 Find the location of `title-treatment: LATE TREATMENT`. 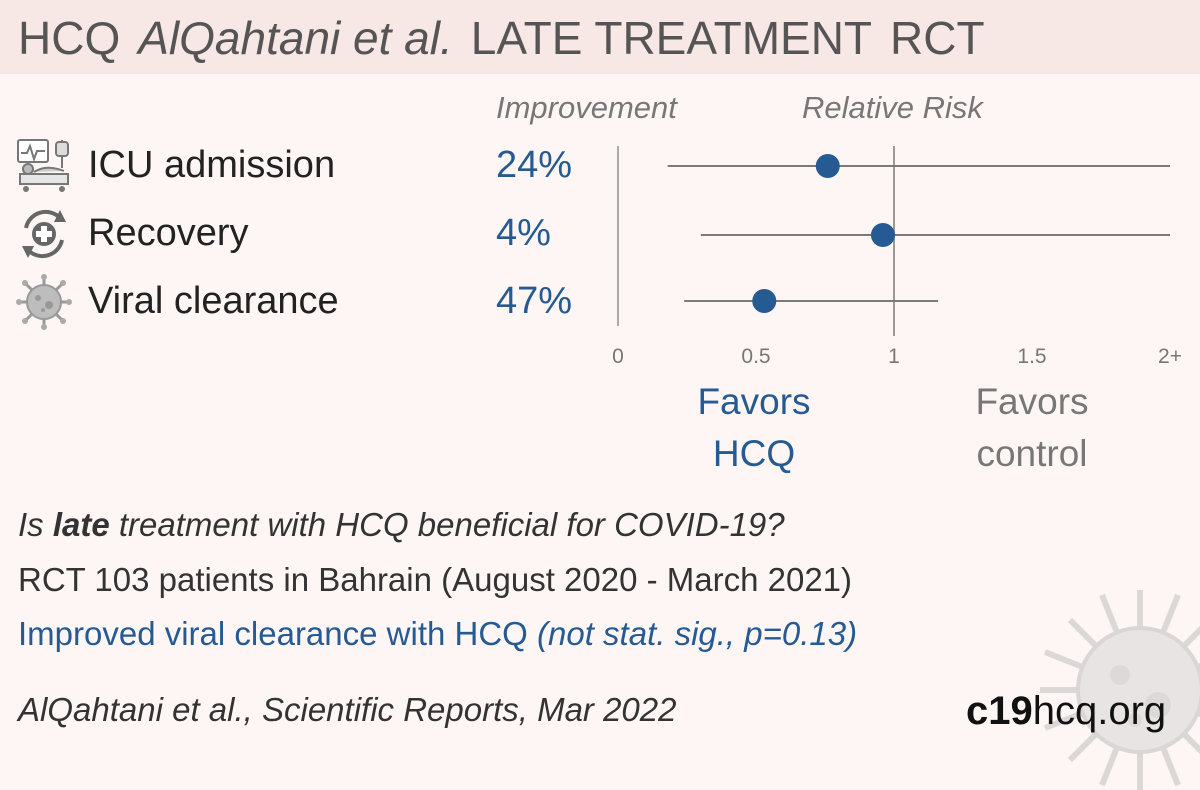

title-treatment: LATE TREATMENT is located at coordinates (671, 38).